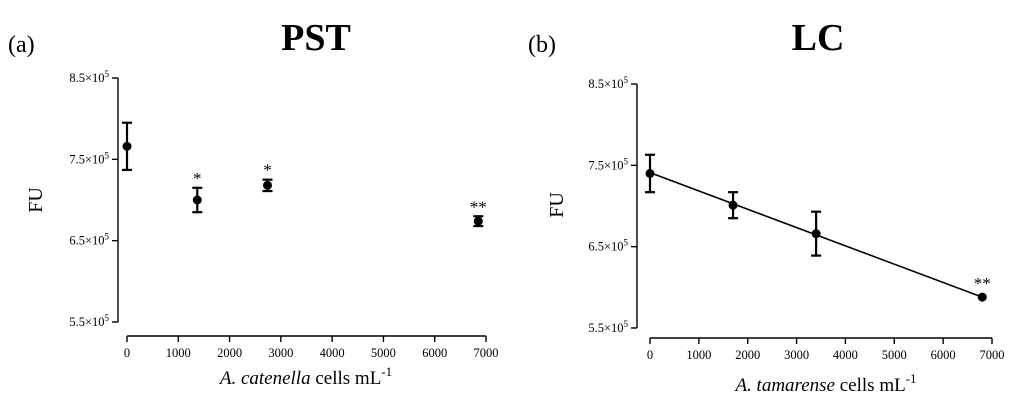 The image size is (1026, 403). Describe the element at coordinates (824, 383) in the screenshot. I see `x-axis-label: A. tamarense cells mL-1` at that location.